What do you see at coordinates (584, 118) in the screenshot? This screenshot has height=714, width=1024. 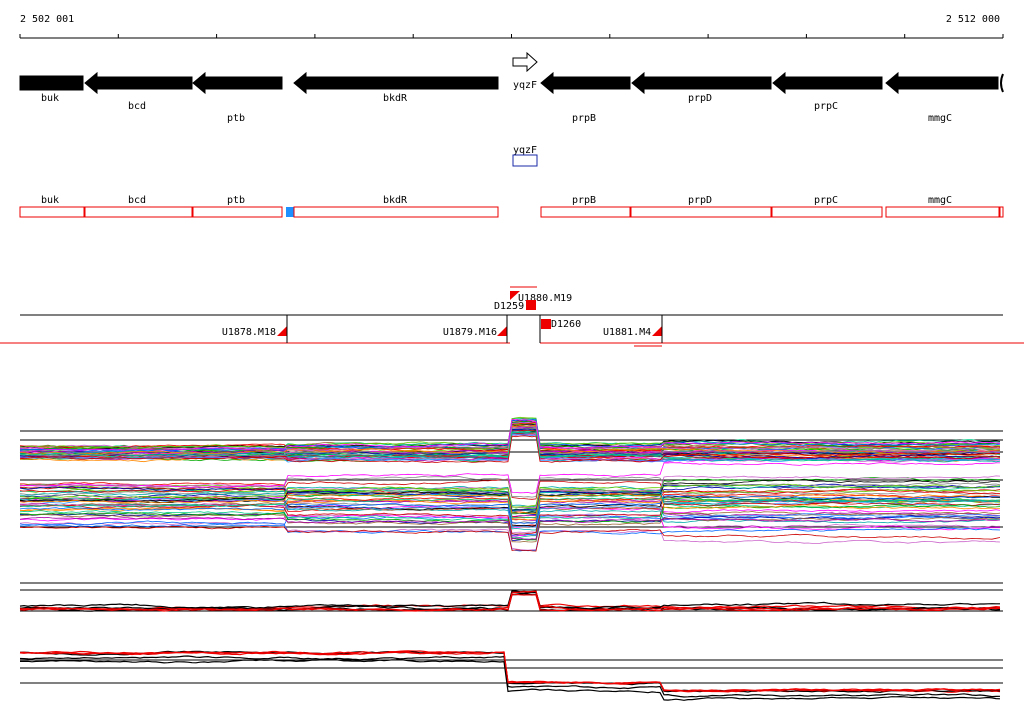 I see `gene-label: prpB` at bounding box center [584, 118].